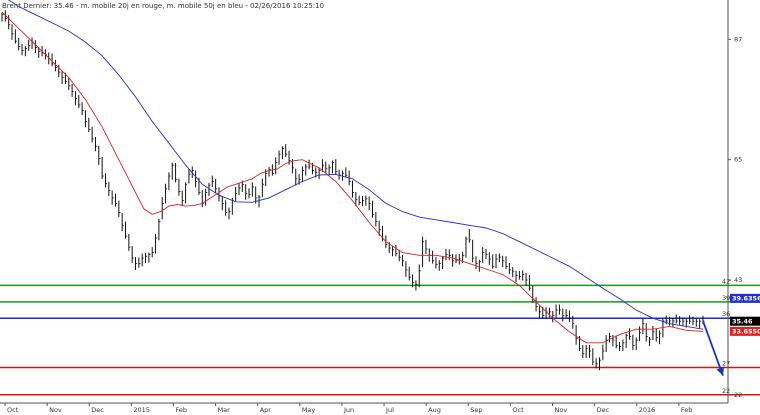  Describe the element at coordinates (738, 160) in the screenshot. I see `y-tick-label: 65` at that location.